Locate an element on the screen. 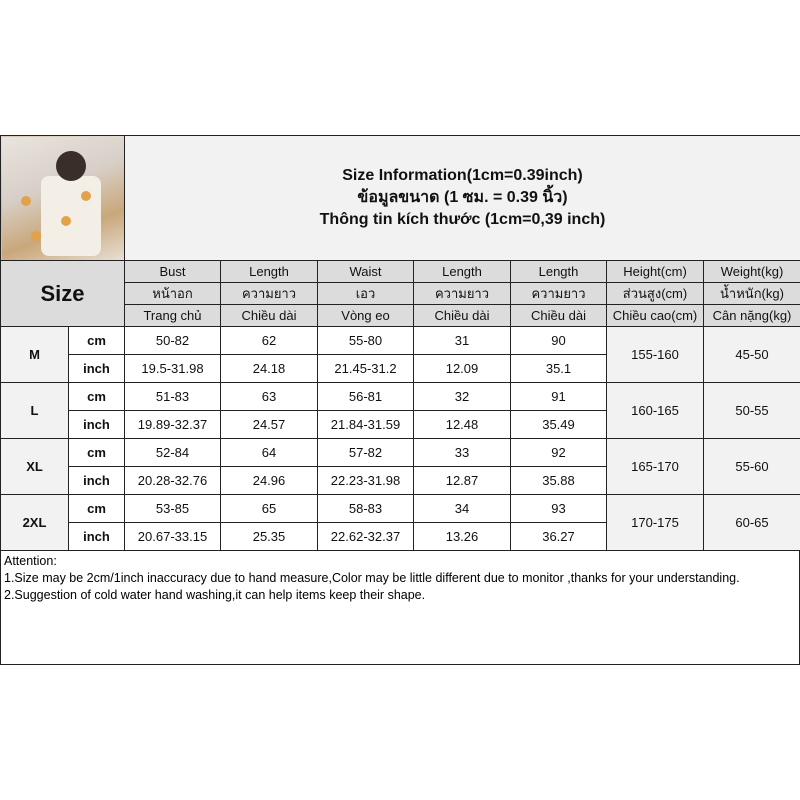 The height and width of the screenshot is (800, 800). table-row: 2XL cm 53-85 65 58-83 34 93 170-175 60-65 is located at coordinates (400, 522).